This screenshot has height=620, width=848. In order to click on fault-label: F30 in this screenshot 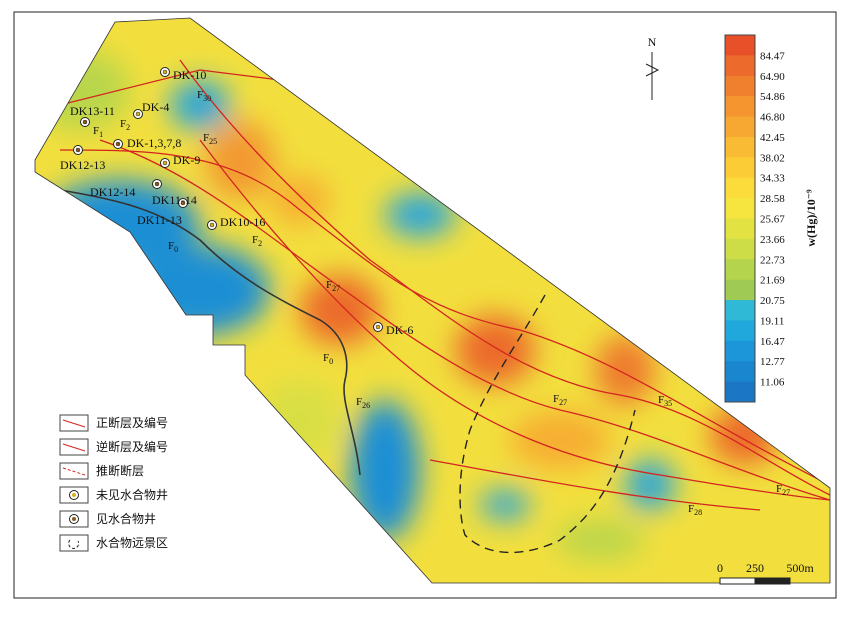, I will do `click(204, 96)`.